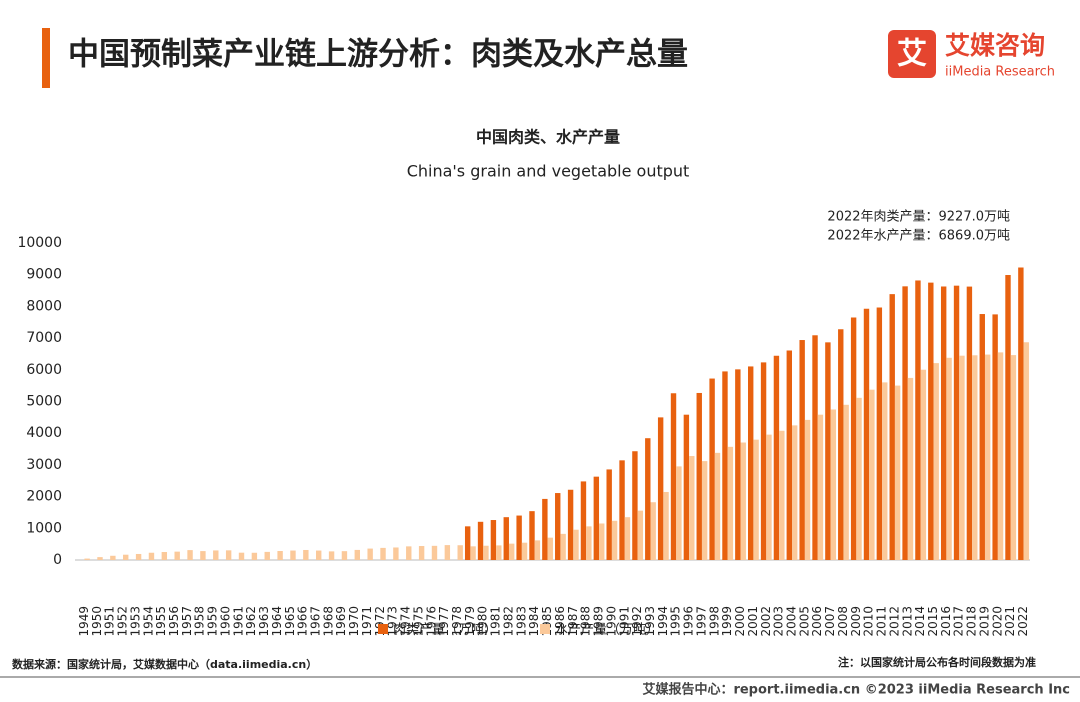  I want to click on note: 注：以国家统计局公布各时间段数据为准, so click(937, 662).